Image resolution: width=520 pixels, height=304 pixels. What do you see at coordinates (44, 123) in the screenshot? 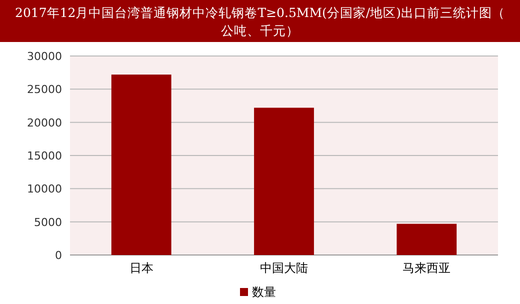
I see `y-tick-label: 20000` at bounding box center [44, 123].